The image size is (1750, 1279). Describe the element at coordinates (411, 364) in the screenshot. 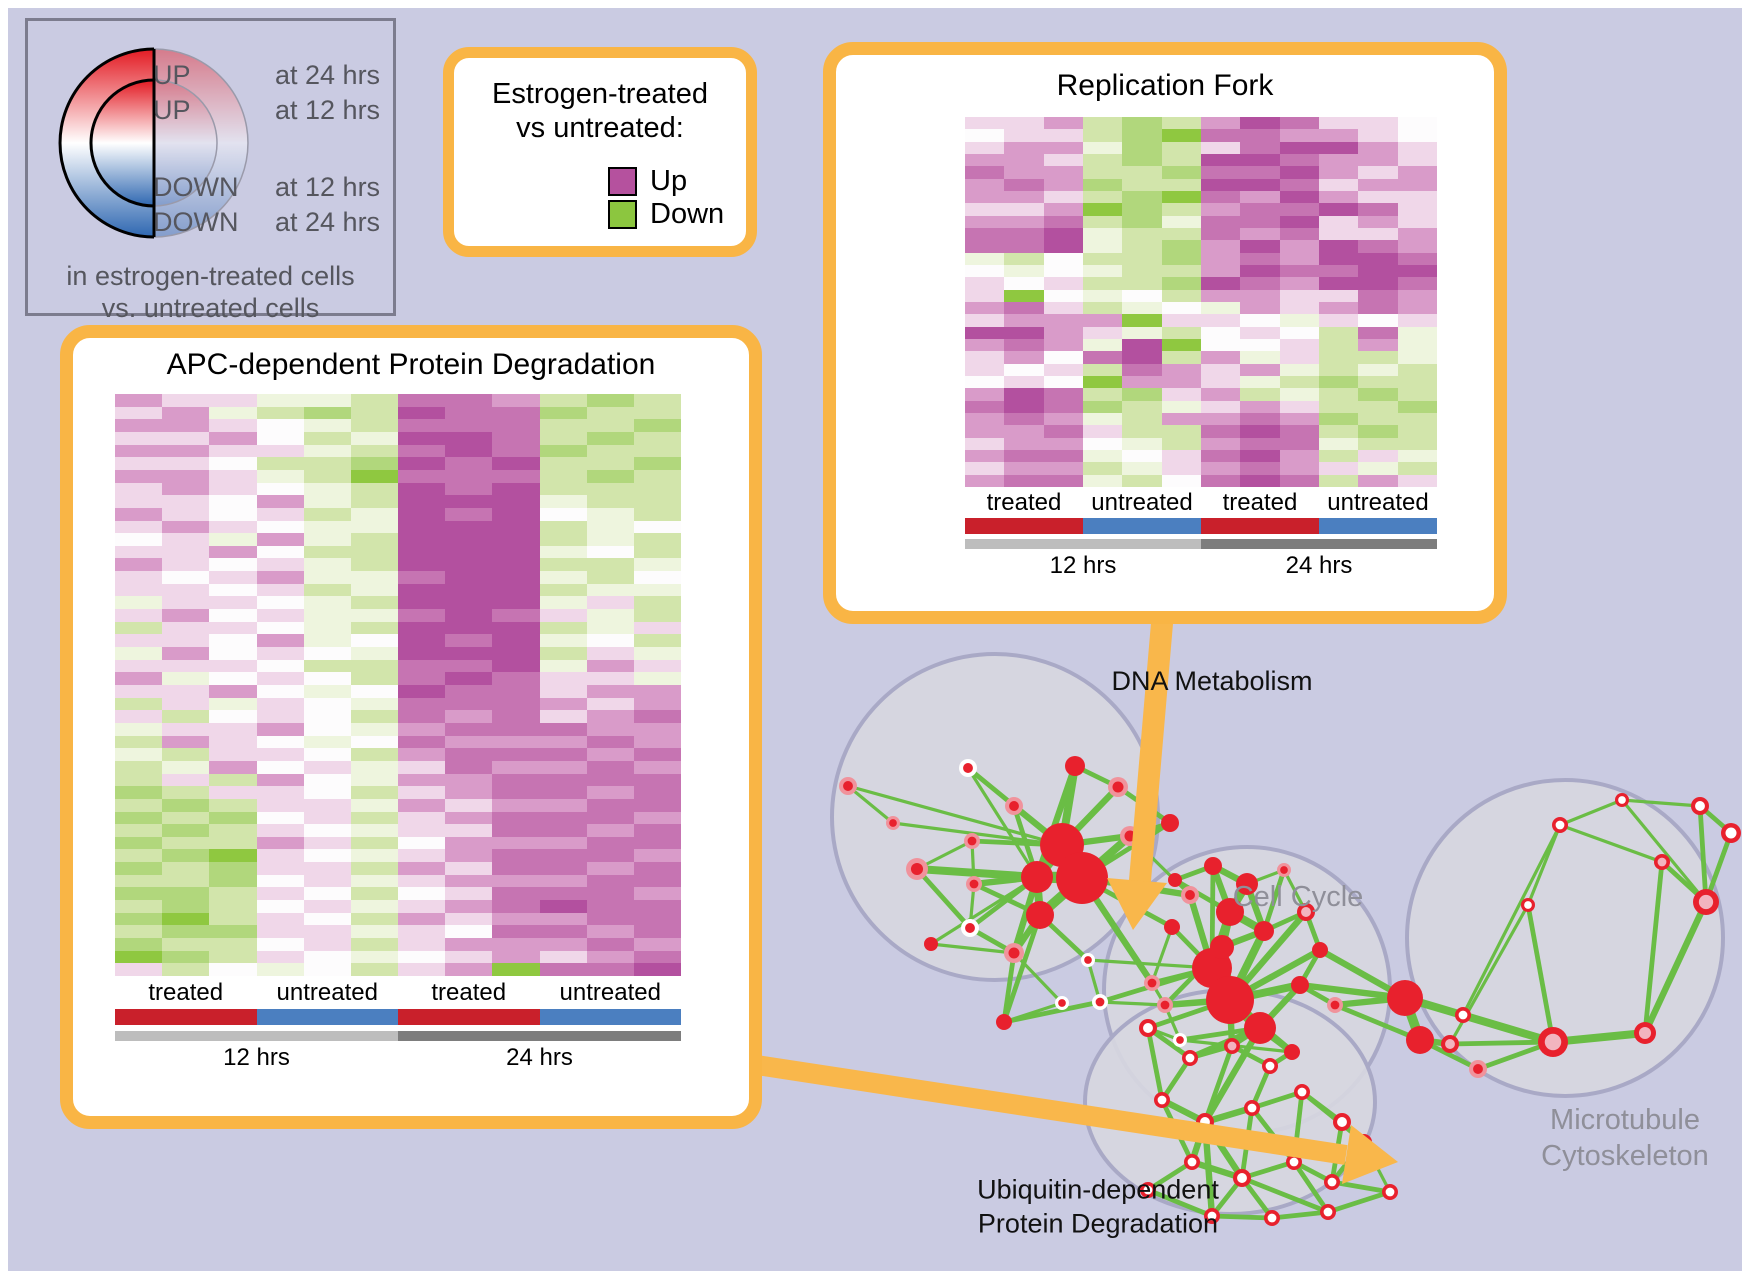

I see `panel-title: APC-dependent Protein Degradation` at that location.